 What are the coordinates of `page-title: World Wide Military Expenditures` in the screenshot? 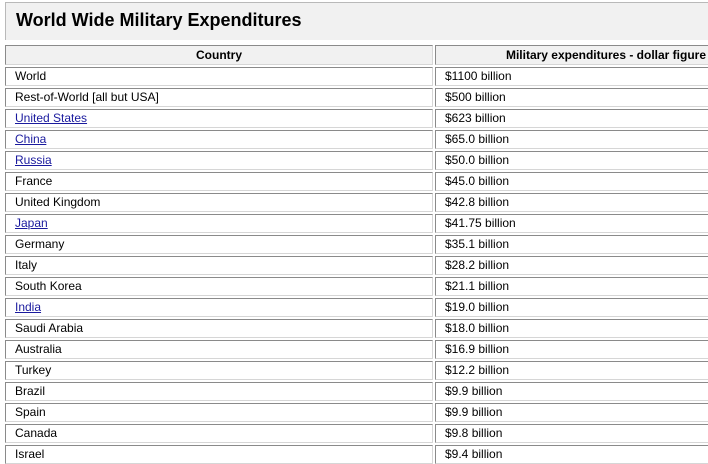 It's located at (159, 20).